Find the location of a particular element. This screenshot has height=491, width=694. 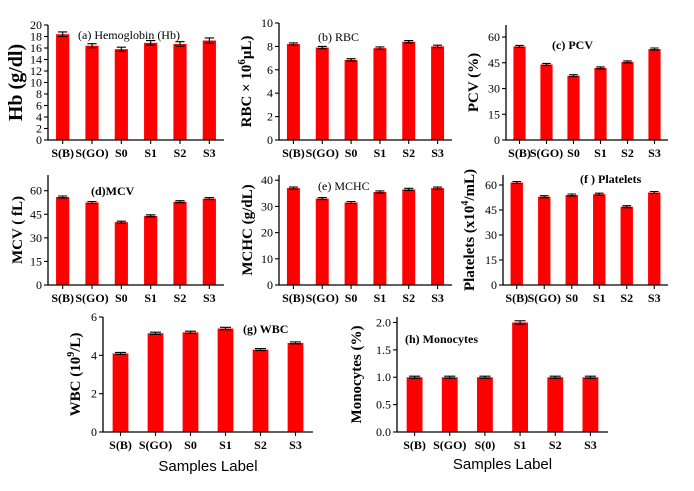

panel-title: (d)MCV is located at coordinates (113, 191).